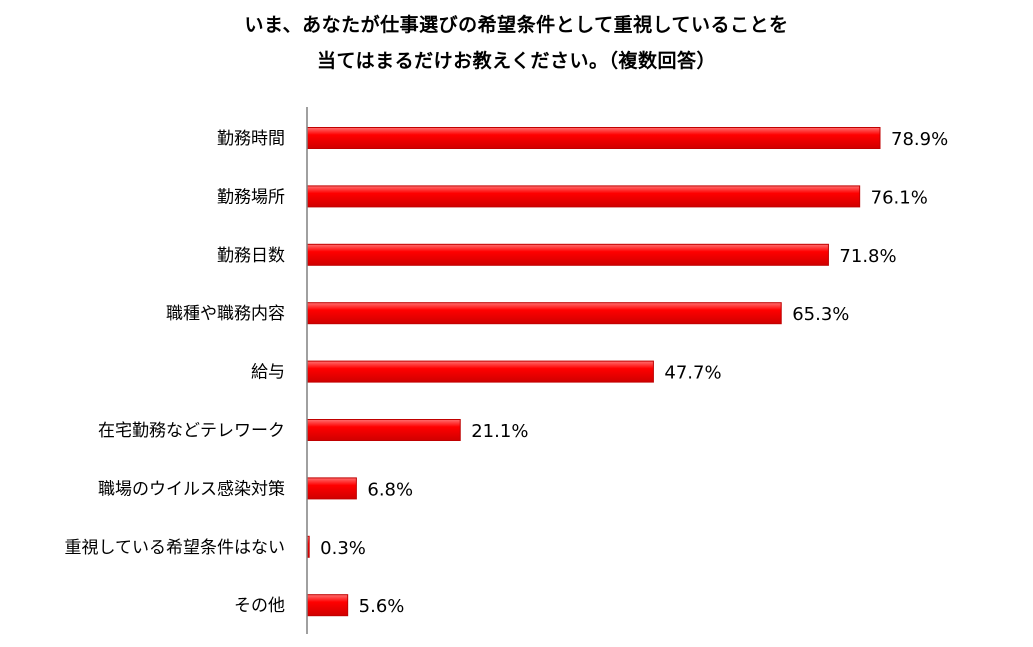  What do you see at coordinates (516, 61) in the screenshot?
I see `chart-title-line-2: 当てはまるだけお教えください。（複数回答）` at bounding box center [516, 61].